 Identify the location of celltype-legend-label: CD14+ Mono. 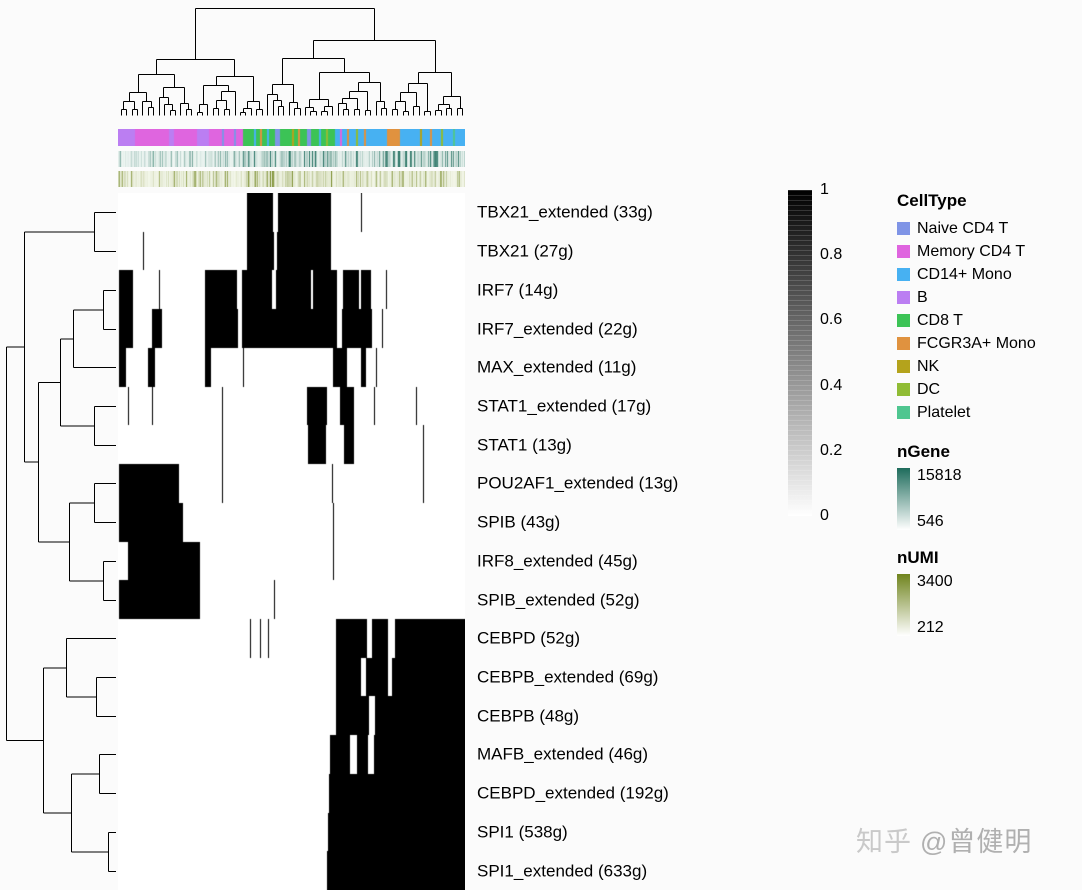
(964, 274).